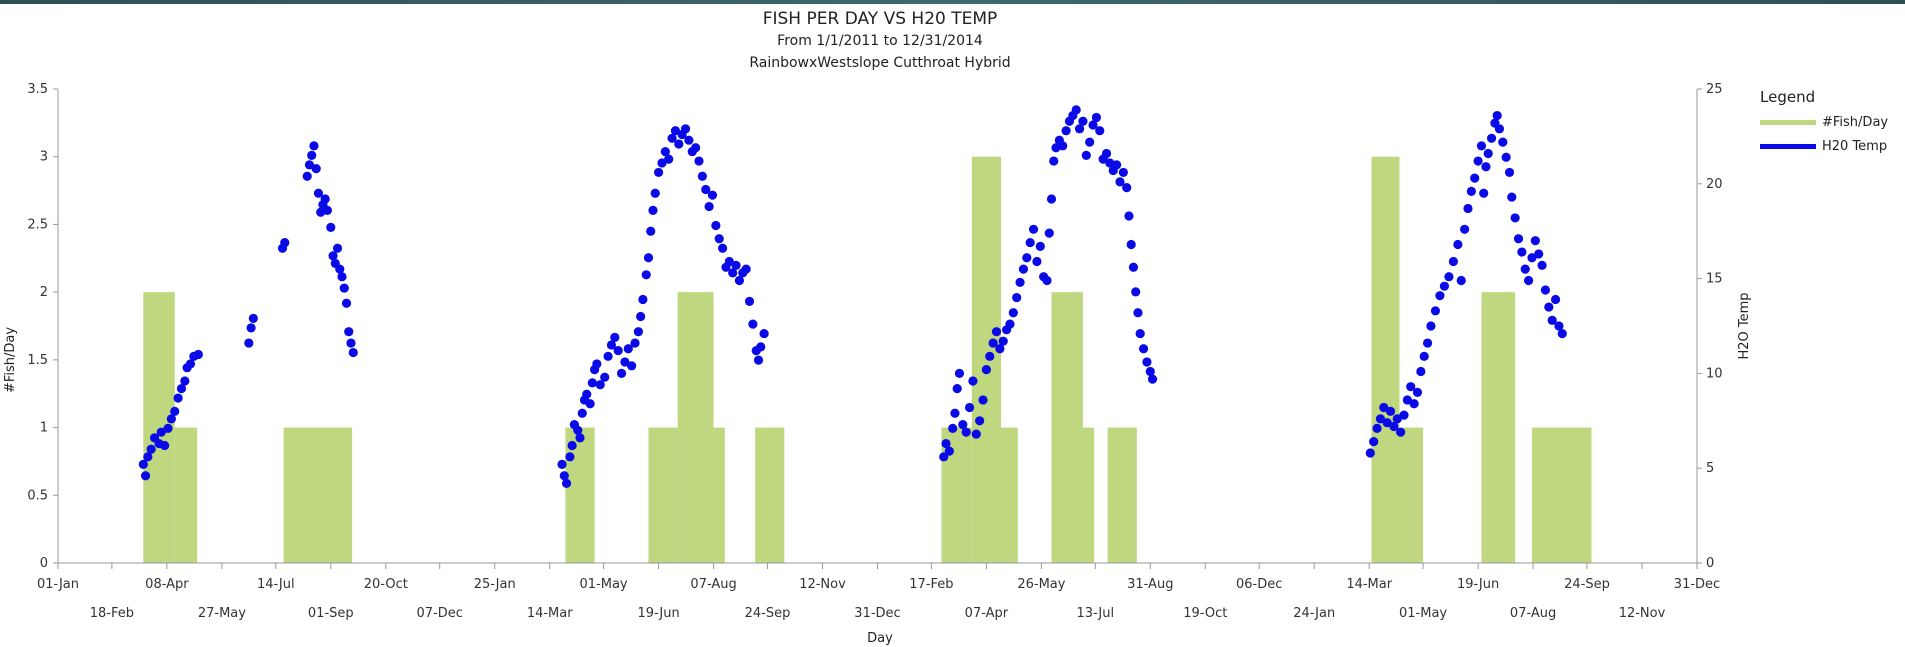 The width and height of the screenshot is (1905, 647). Describe the element at coordinates (58, 584) in the screenshot. I see `x-tick-label-row1-0: 01-Jan` at that location.